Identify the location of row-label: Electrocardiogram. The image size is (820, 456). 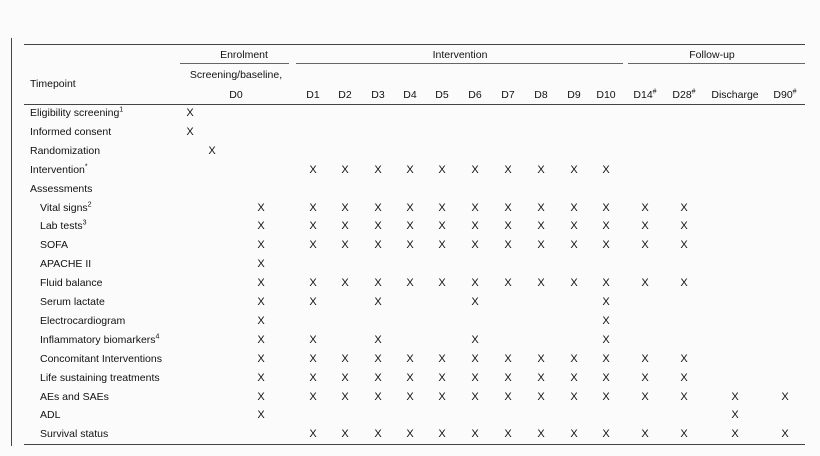
(83, 320).